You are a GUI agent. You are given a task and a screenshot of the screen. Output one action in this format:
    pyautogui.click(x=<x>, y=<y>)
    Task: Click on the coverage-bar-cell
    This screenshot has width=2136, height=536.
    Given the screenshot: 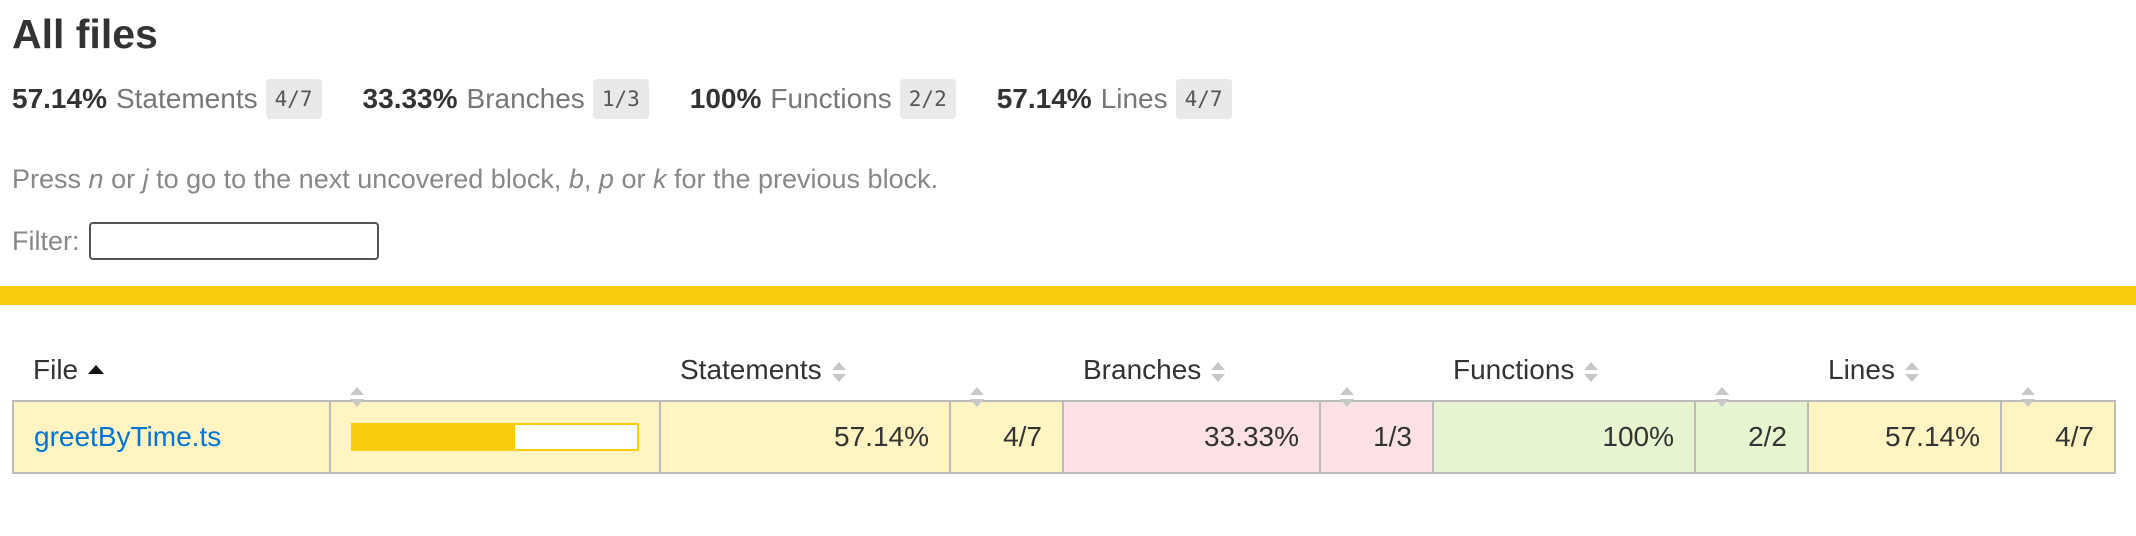 What is the action you would take?
    pyautogui.click(x=495, y=437)
    